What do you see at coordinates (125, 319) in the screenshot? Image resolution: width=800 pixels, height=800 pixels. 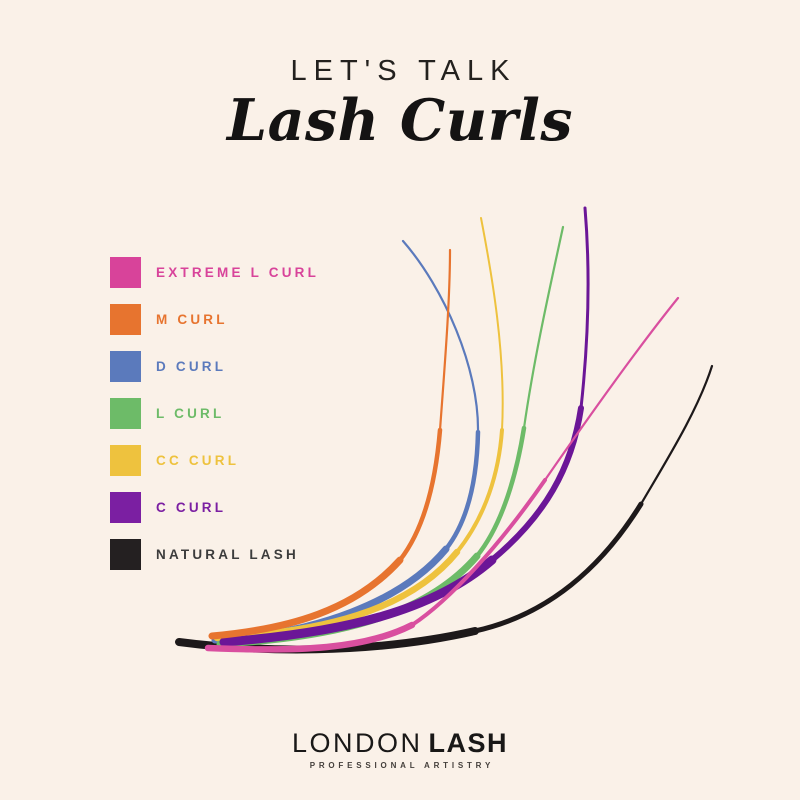 I see `m-curl-swatch` at bounding box center [125, 319].